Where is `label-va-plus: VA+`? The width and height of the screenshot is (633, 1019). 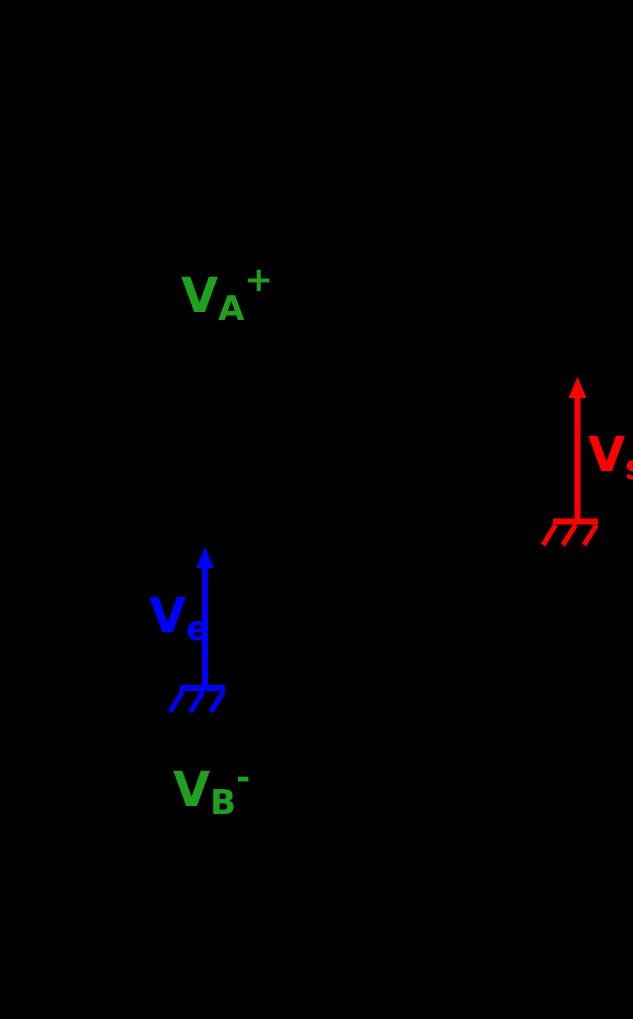 label-va-plus: VA+ is located at coordinates (227, 294).